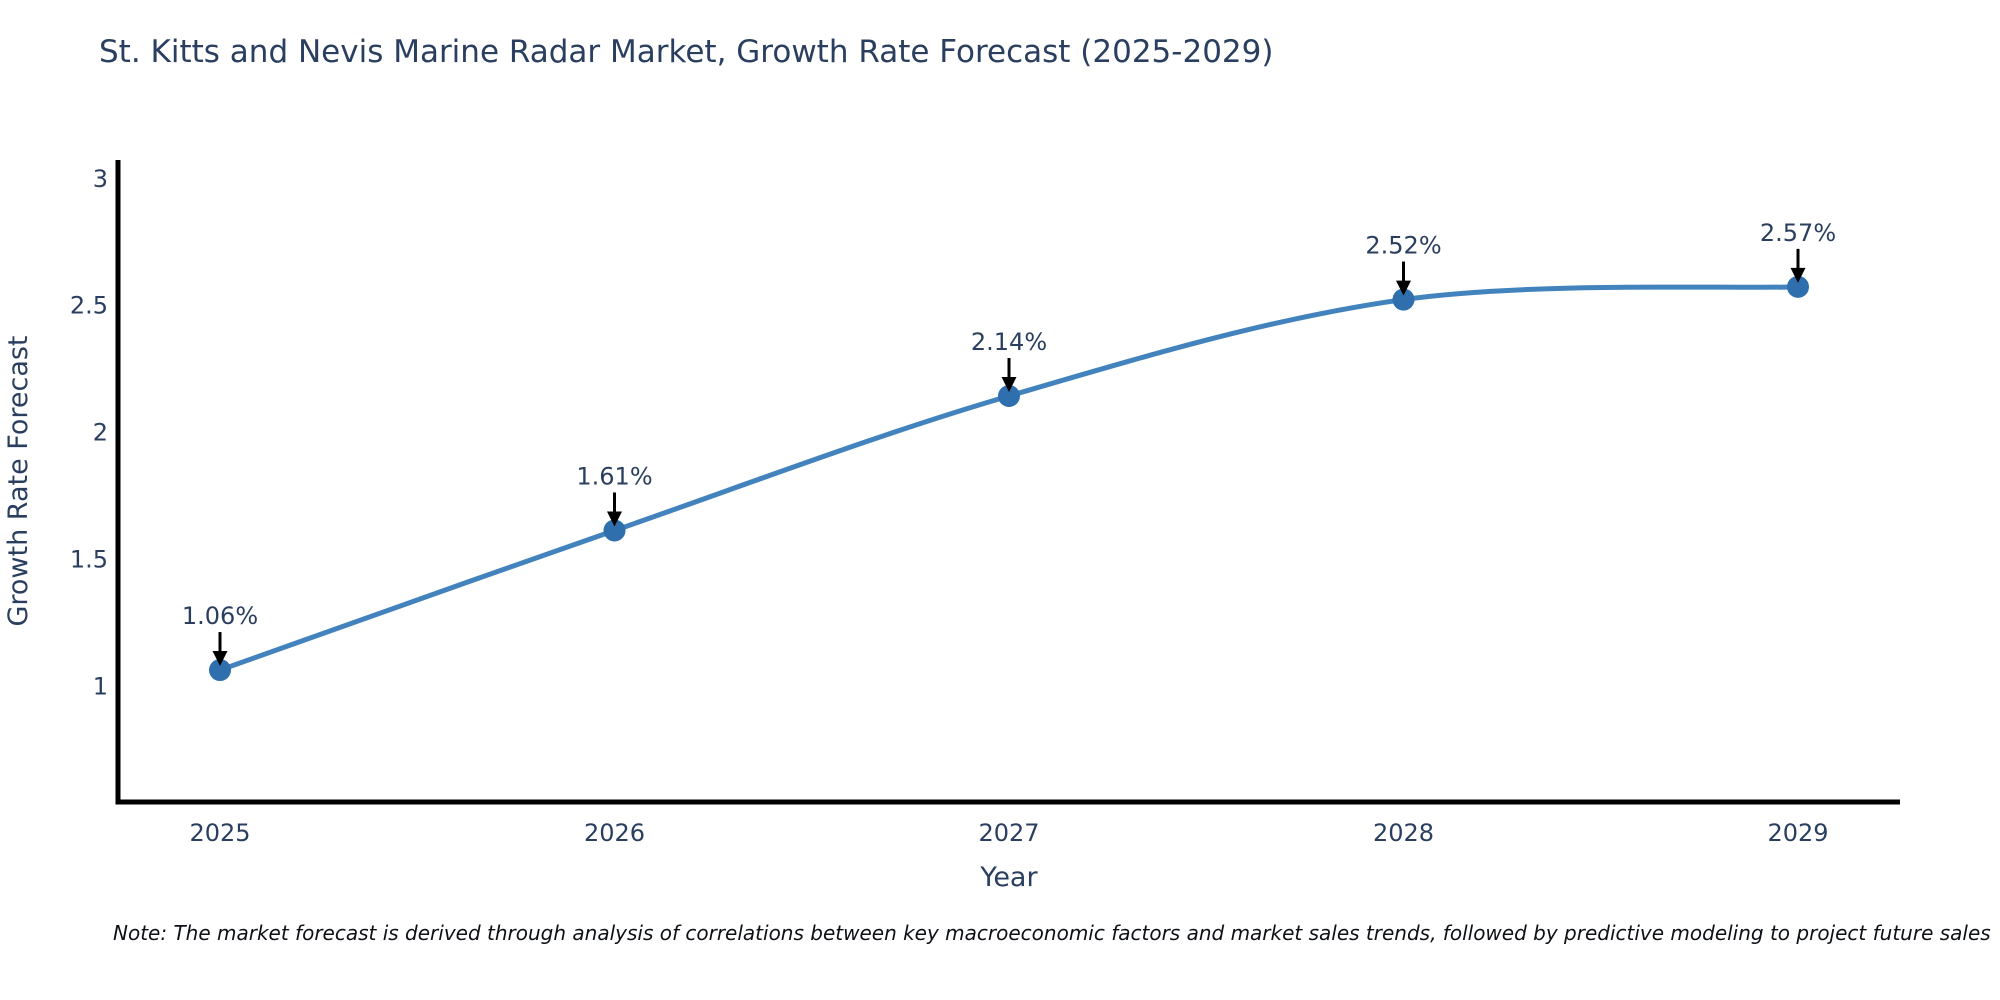  What do you see at coordinates (1797, 833) in the screenshot?
I see `x-tick-label: 2029` at bounding box center [1797, 833].